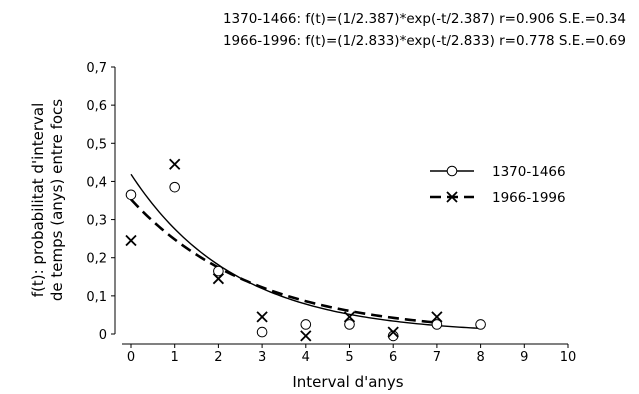  What do you see at coordinates (100, 202) in the screenshot?
I see `y-ticks: 0 0,1 0,2 0,3 0,4 0,5 0,6 0,7` at bounding box center [100, 202].